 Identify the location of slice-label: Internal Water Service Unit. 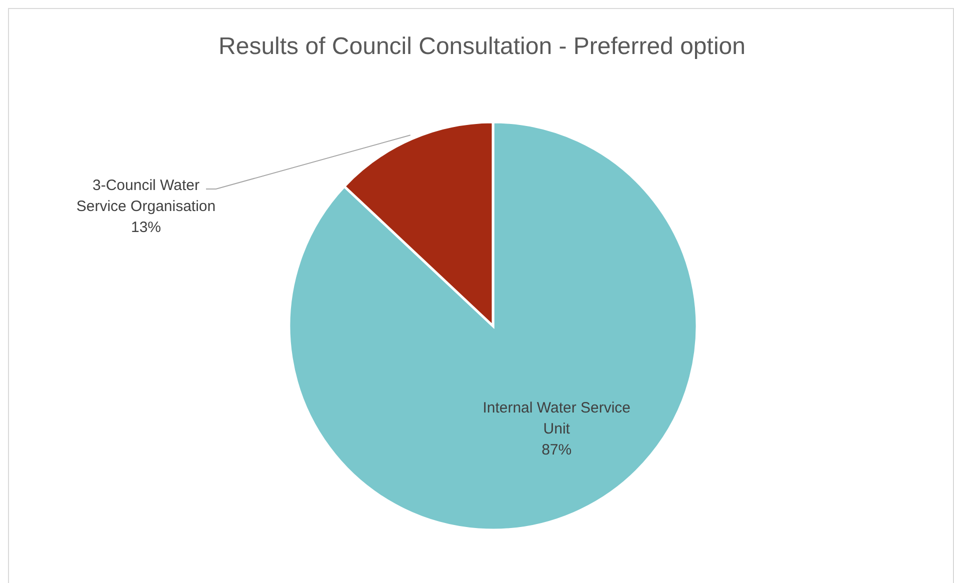
(556, 418).